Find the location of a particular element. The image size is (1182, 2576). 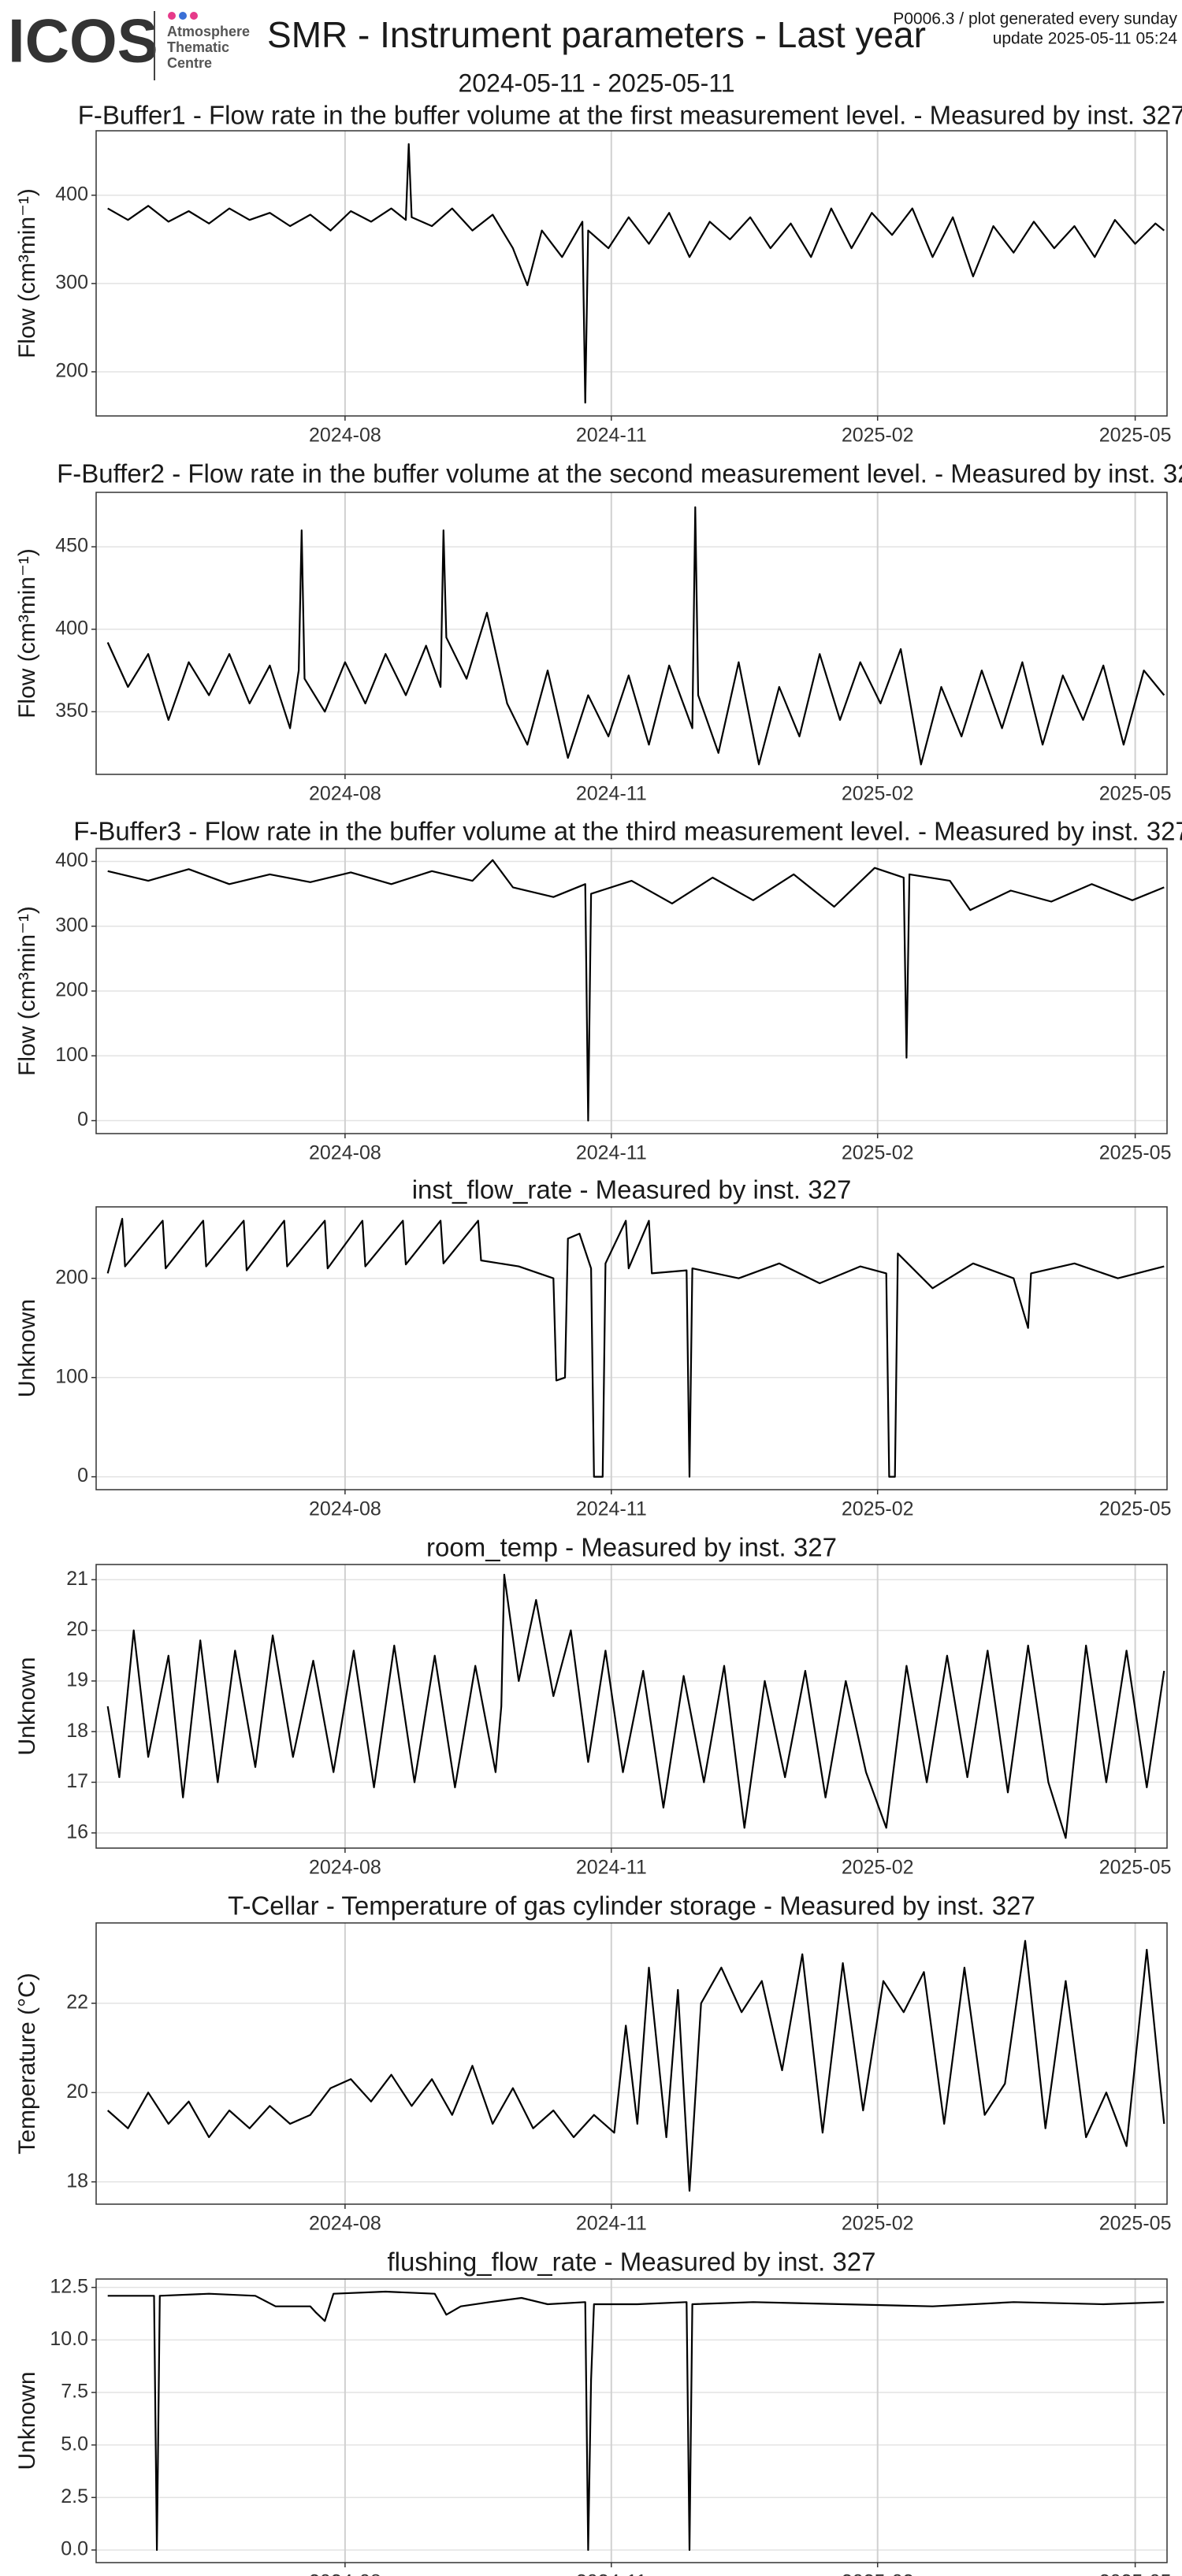

y-tick-label: 17 is located at coordinates (77, 1781).